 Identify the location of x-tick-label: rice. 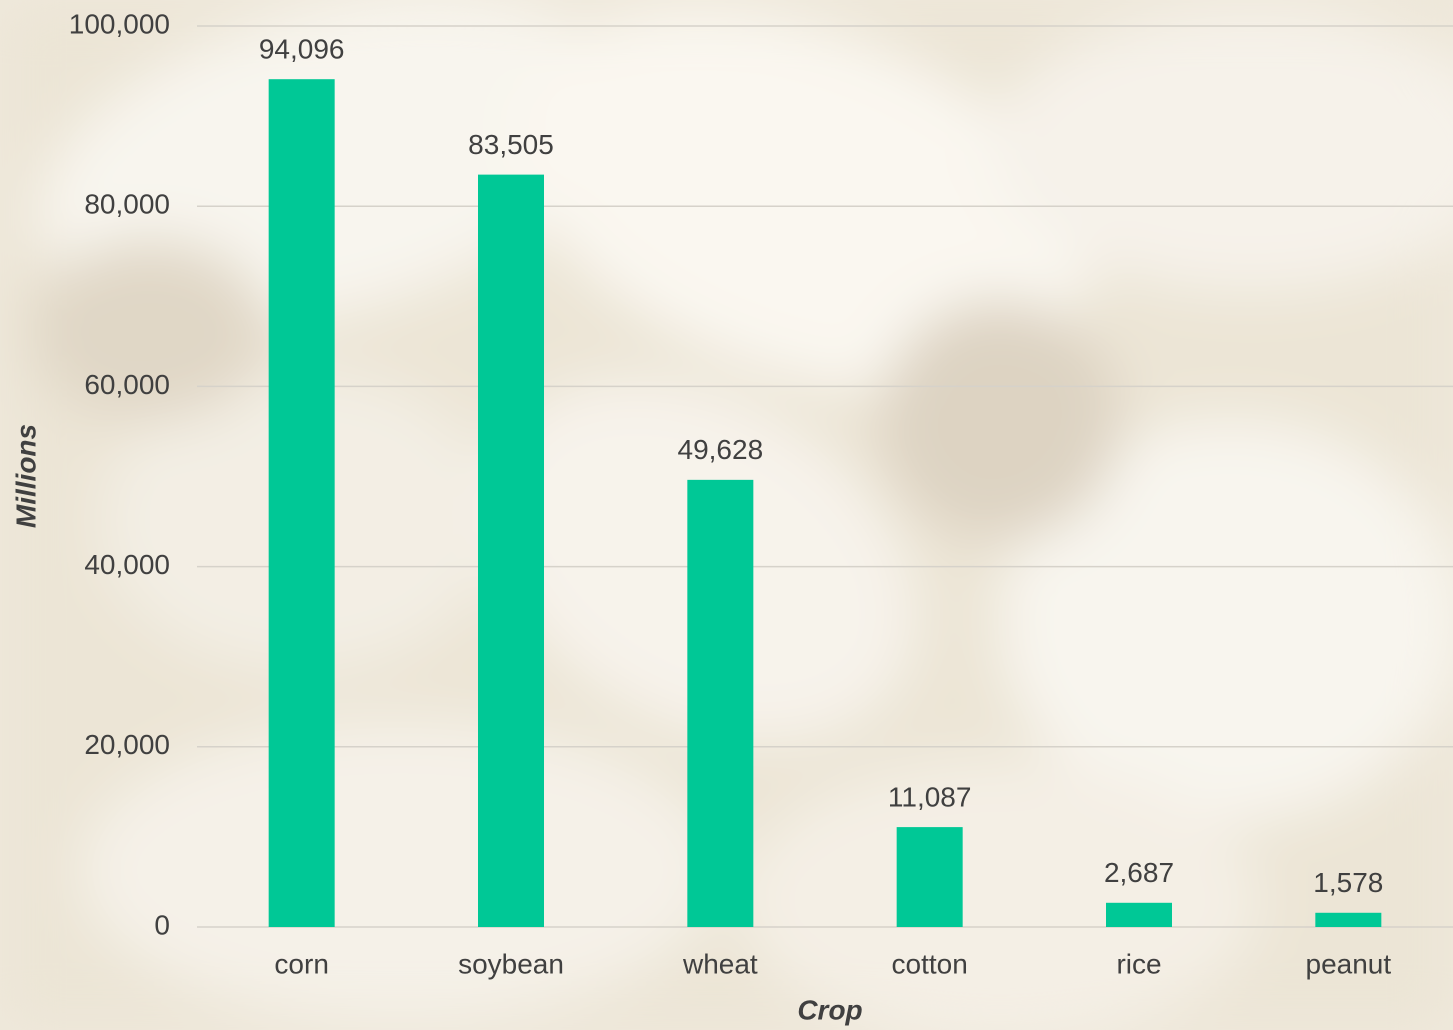
(1138, 963).